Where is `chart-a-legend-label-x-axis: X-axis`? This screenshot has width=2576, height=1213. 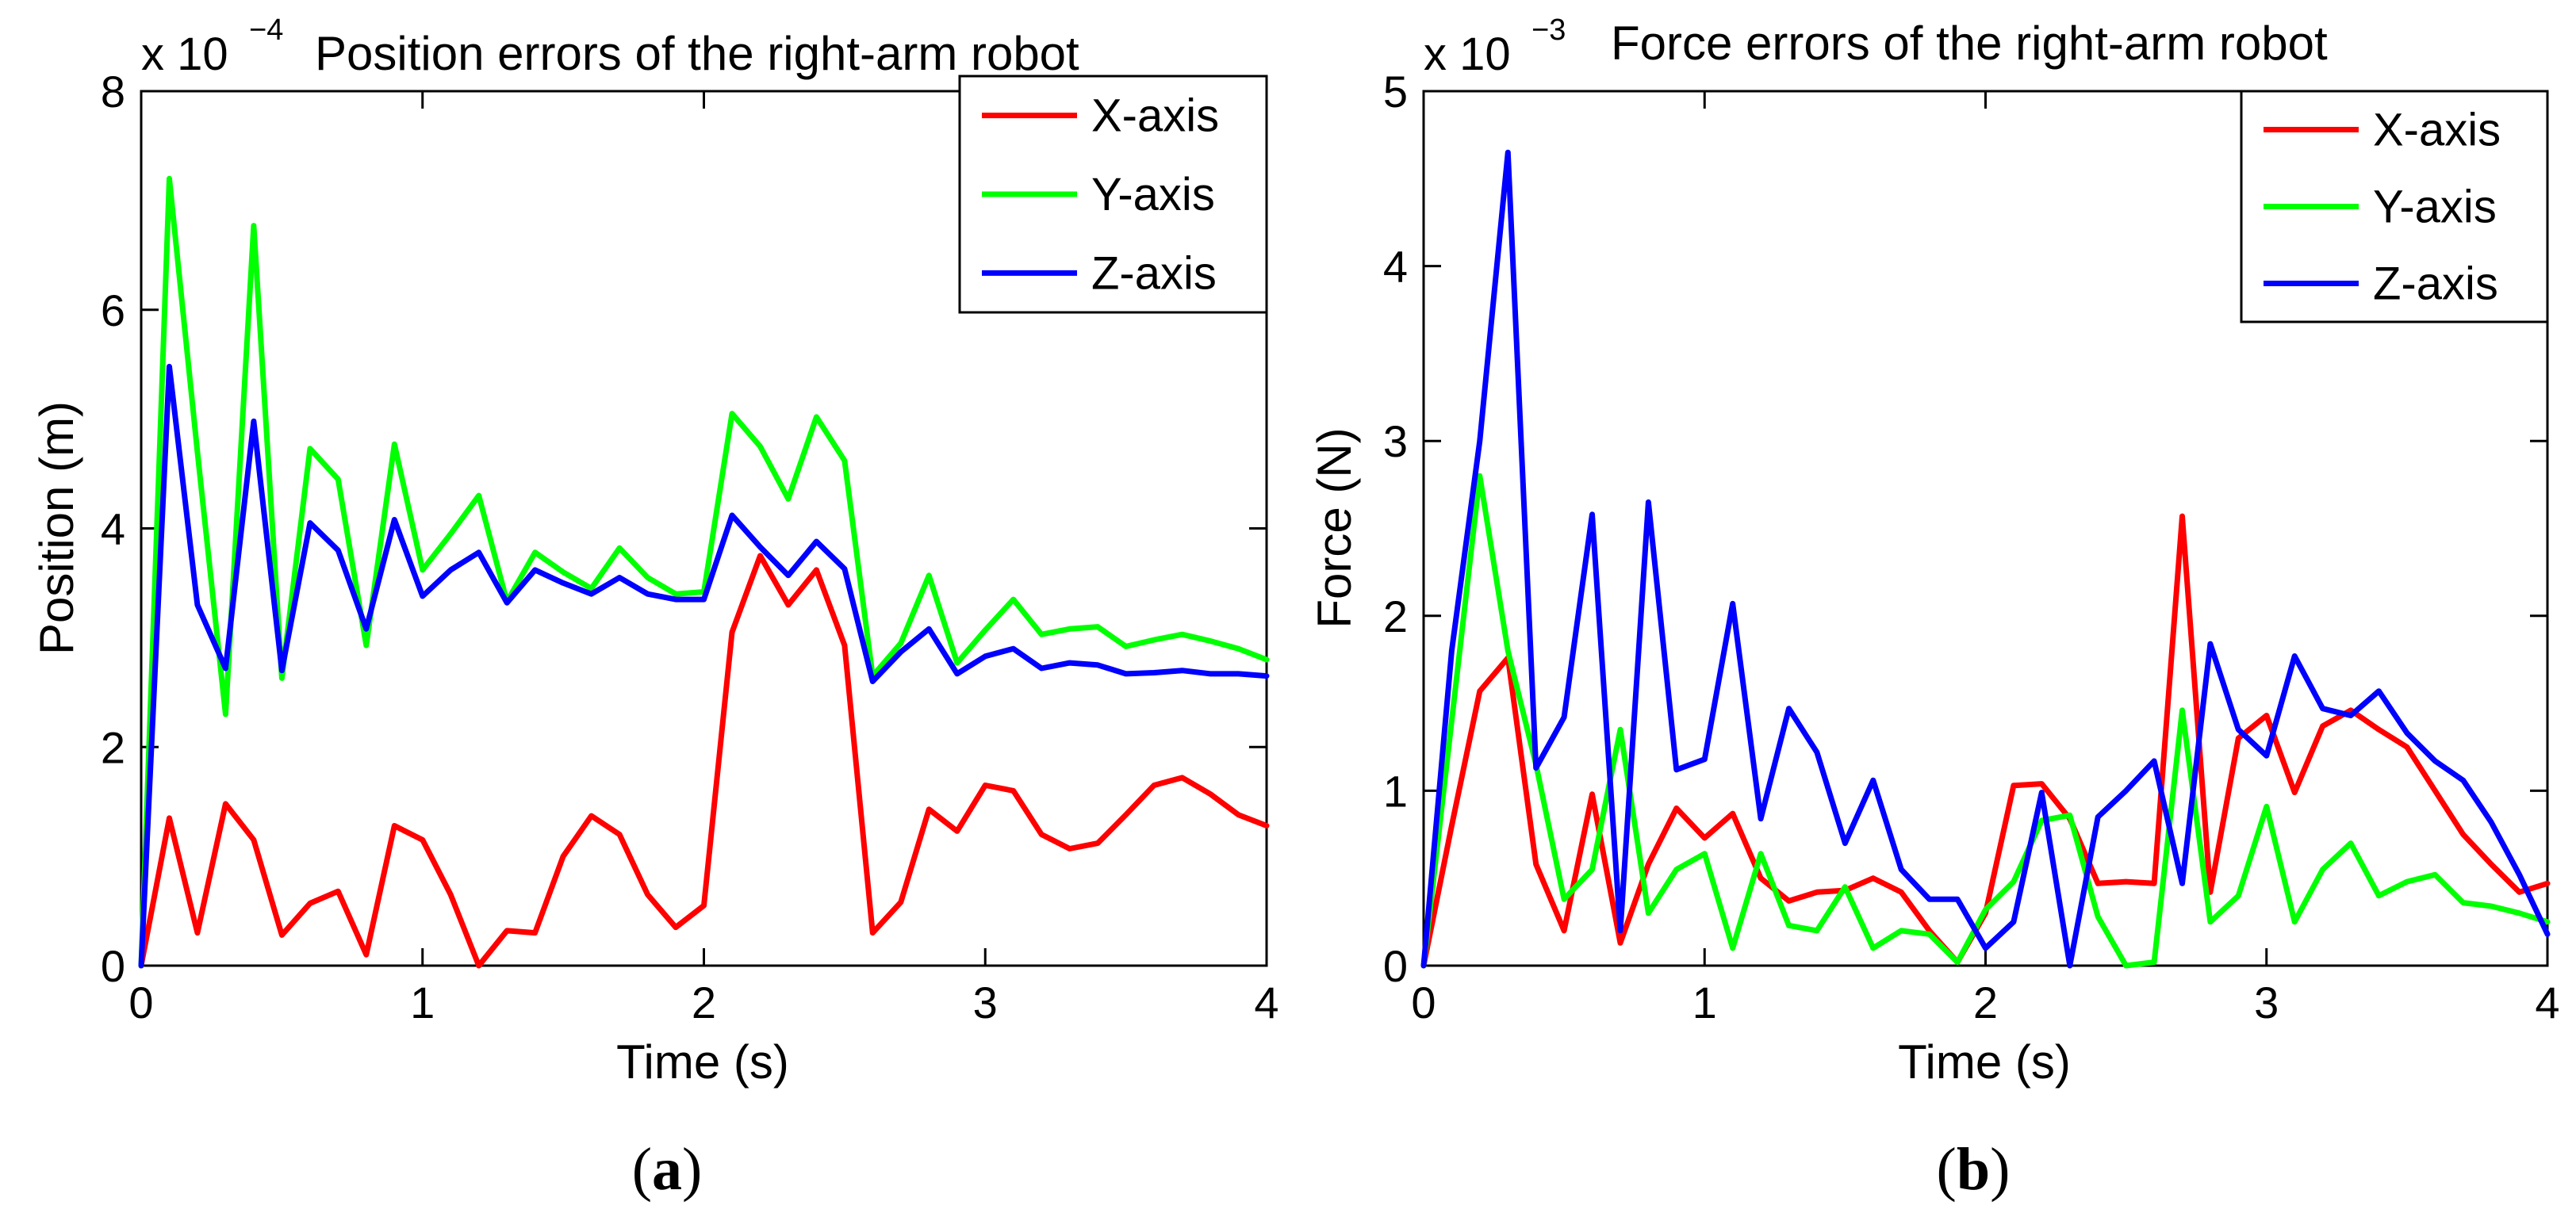
chart-a-legend-label-x-axis: X-axis is located at coordinates (1155, 116).